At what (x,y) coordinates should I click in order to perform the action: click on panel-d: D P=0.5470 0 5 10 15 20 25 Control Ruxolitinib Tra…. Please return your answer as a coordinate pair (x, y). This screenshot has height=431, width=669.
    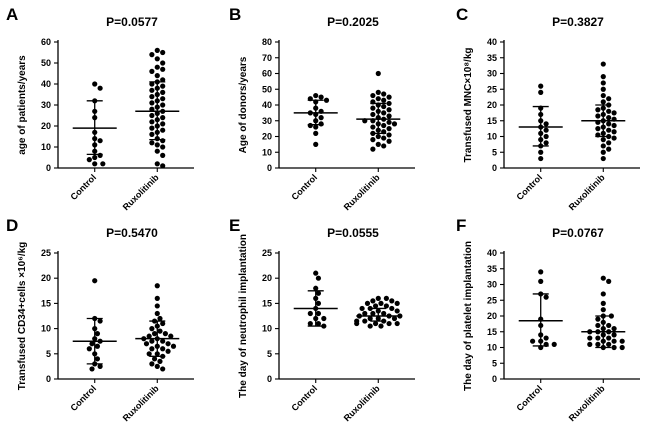
    Looking at the image, I should click on (100, 319).